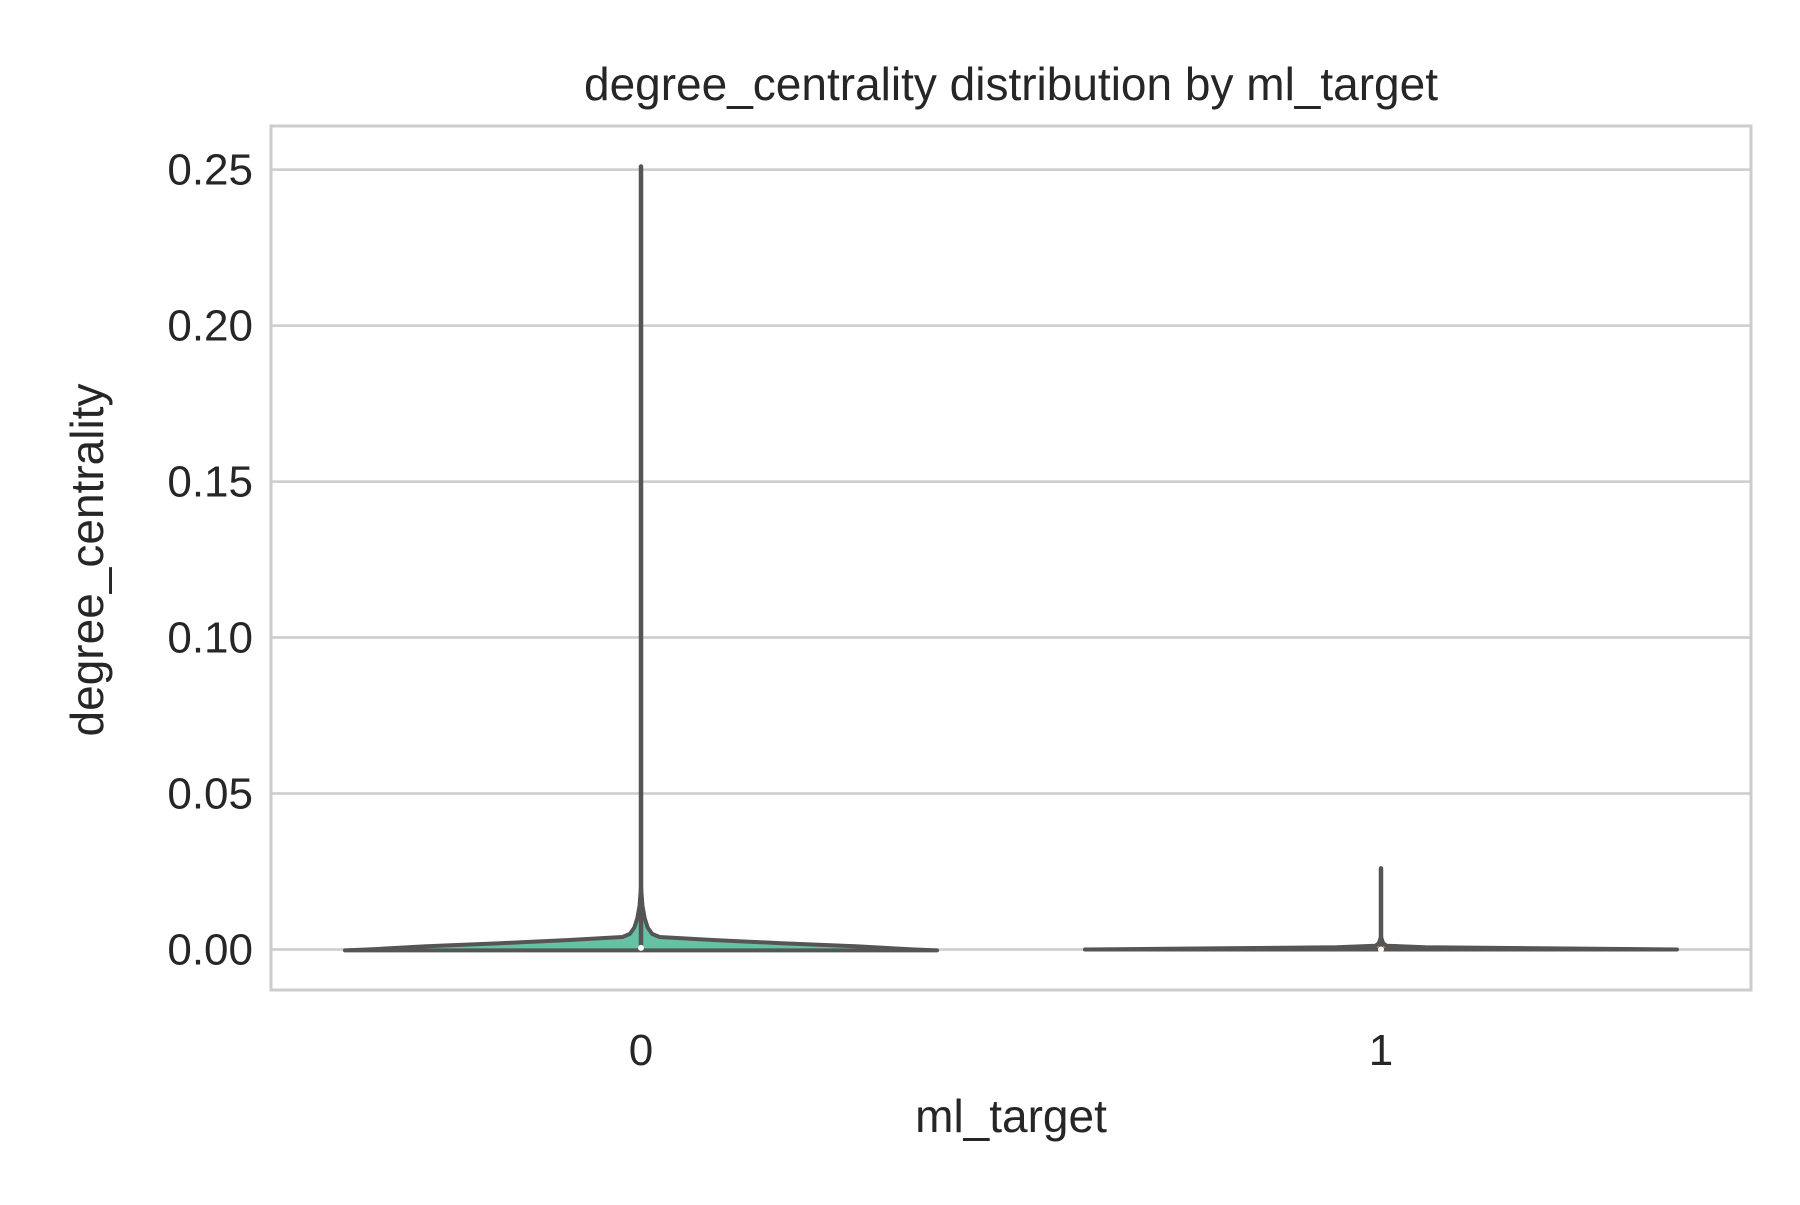  What do you see at coordinates (1011, 1116) in the screenshot?
I see `x-axis-title: ml_target` at bounding box center [1011, 1116].